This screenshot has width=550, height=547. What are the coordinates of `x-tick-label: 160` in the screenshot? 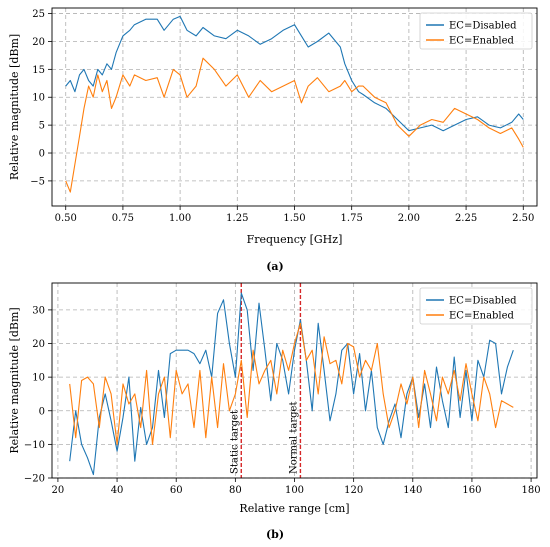 It's located at (471, 490).